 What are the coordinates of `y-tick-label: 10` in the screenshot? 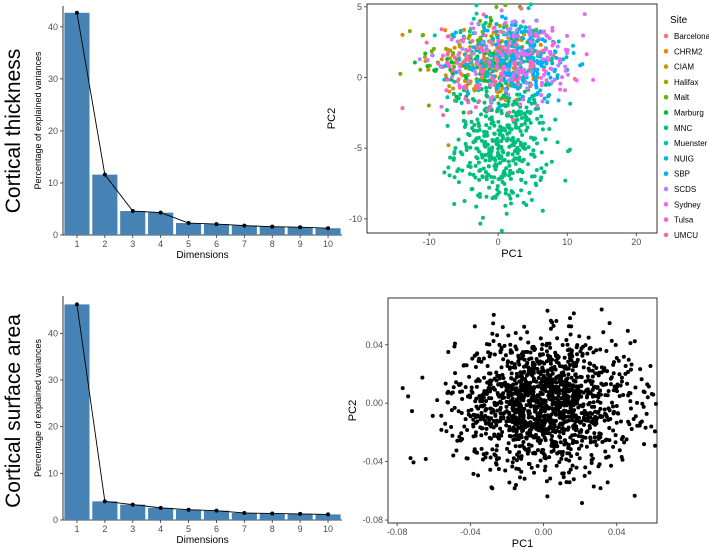 It's located at (53, 473).